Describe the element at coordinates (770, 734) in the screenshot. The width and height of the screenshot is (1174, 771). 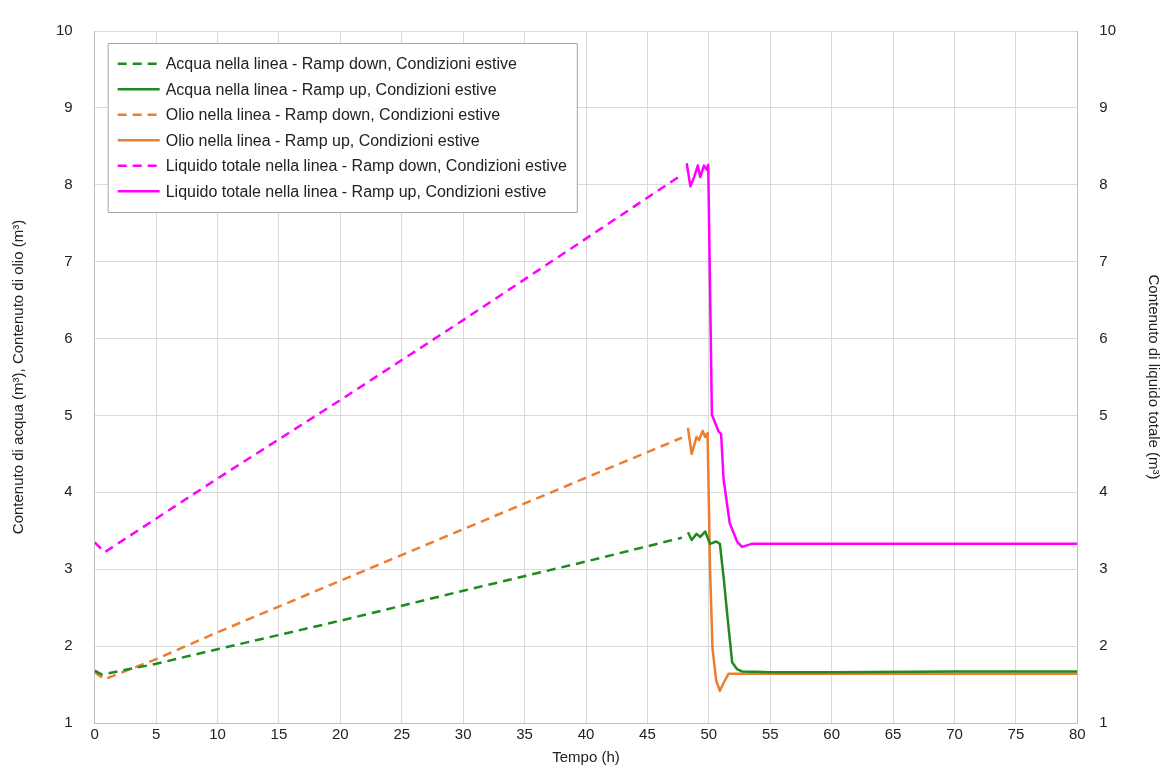
I see `x-tick-label: 55` at that location.